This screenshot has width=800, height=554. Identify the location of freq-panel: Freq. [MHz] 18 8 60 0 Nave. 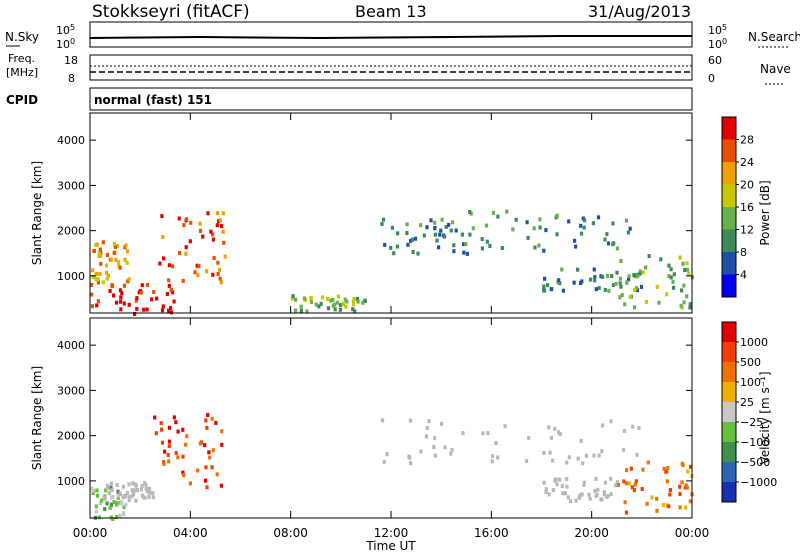
(398, 68).